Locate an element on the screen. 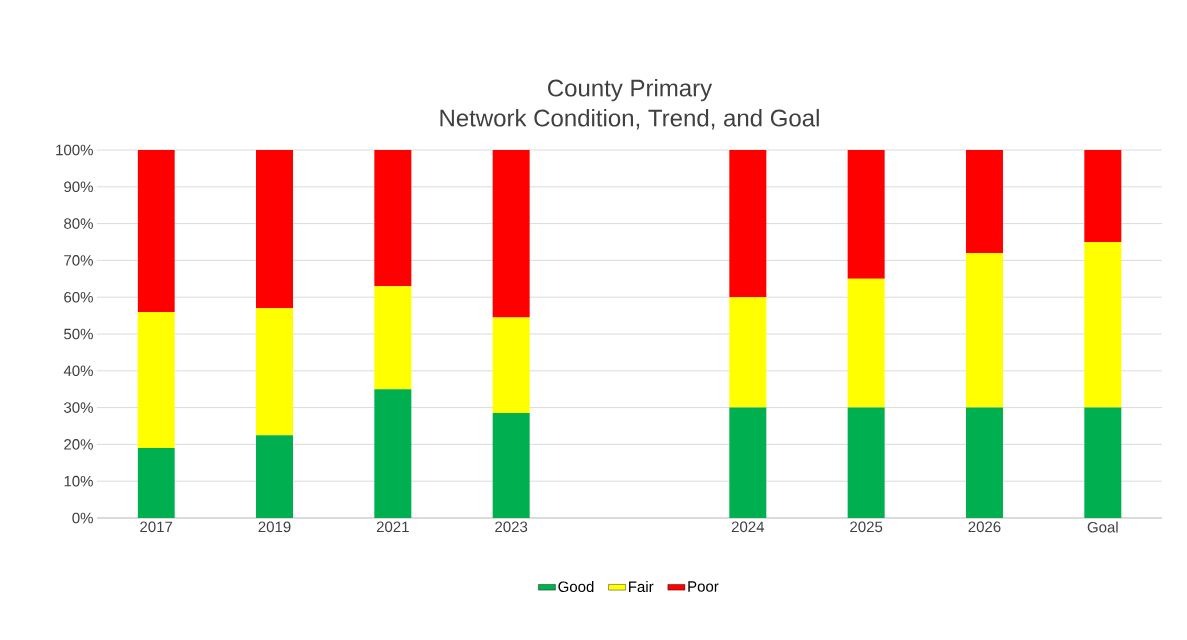 The width and height of the screenshot is (1187, 640). y-tick-label: 50% is located at coordinates (78, 334).